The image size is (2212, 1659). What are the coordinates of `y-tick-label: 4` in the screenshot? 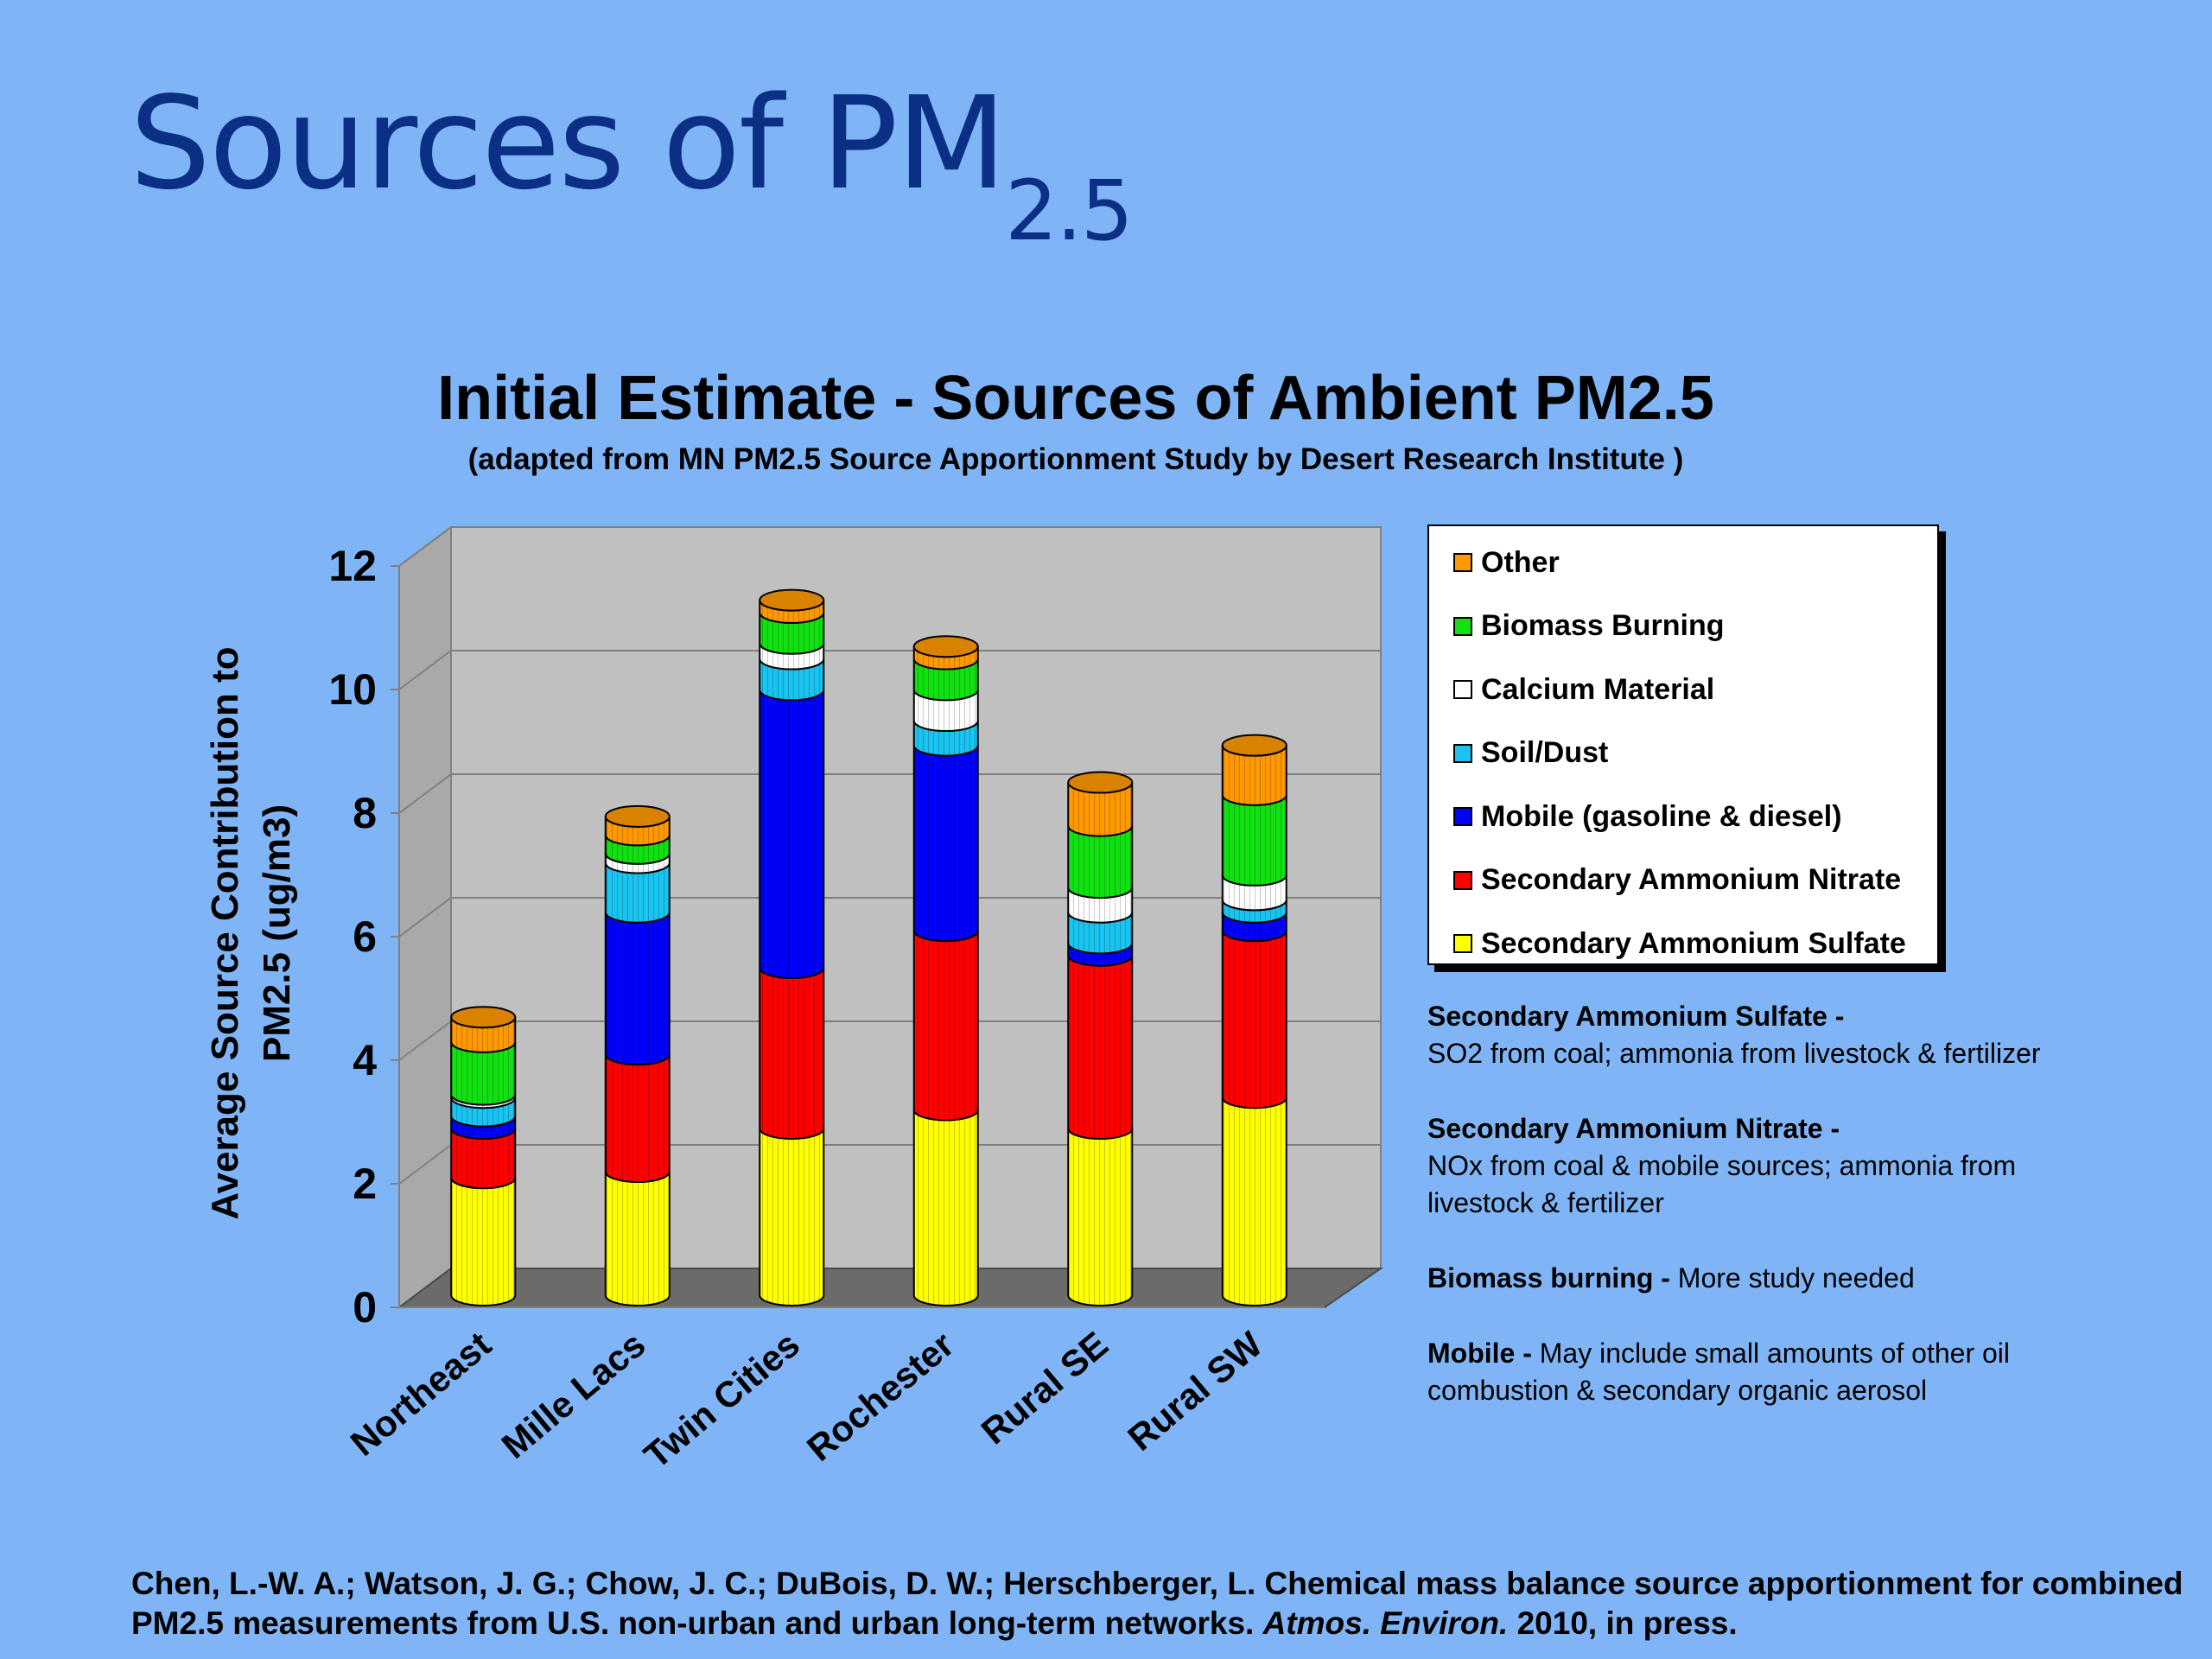 It's located at (365, 1060).